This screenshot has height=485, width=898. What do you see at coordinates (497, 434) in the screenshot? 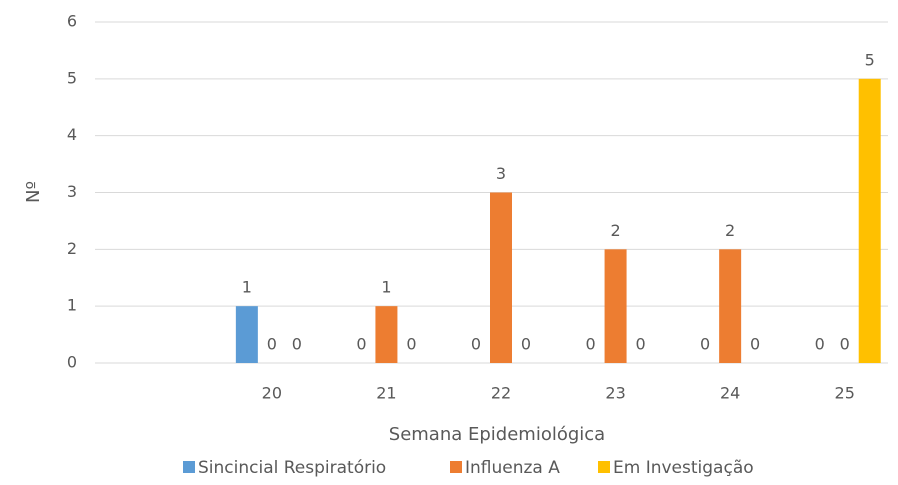
I see `x-axis-title: Semana Epidemiológica` at bounding box center [497, 434].